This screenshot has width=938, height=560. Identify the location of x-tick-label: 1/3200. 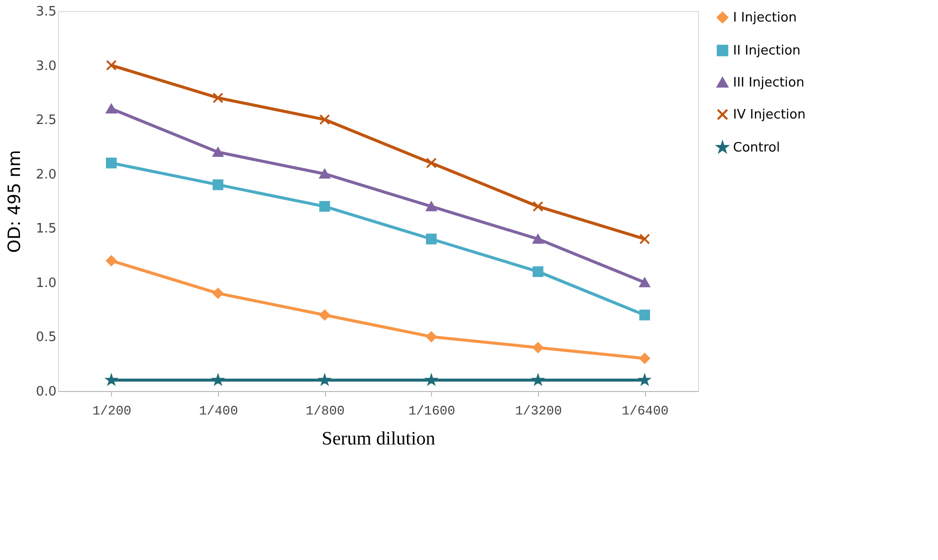
(538, 411).